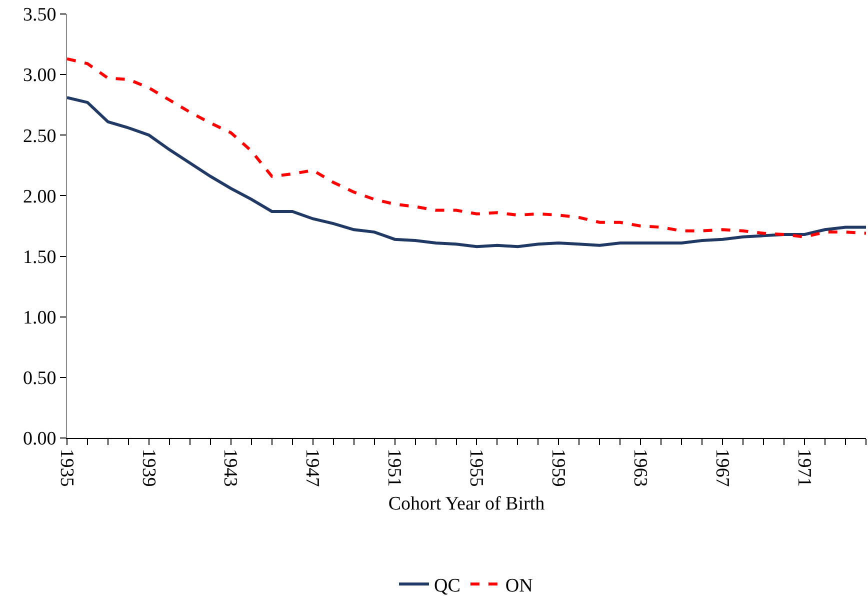  What do you see at coordinates (519, 585) in the screenshot?
I see `legend-label: ON` at bounding box center [519, 585].